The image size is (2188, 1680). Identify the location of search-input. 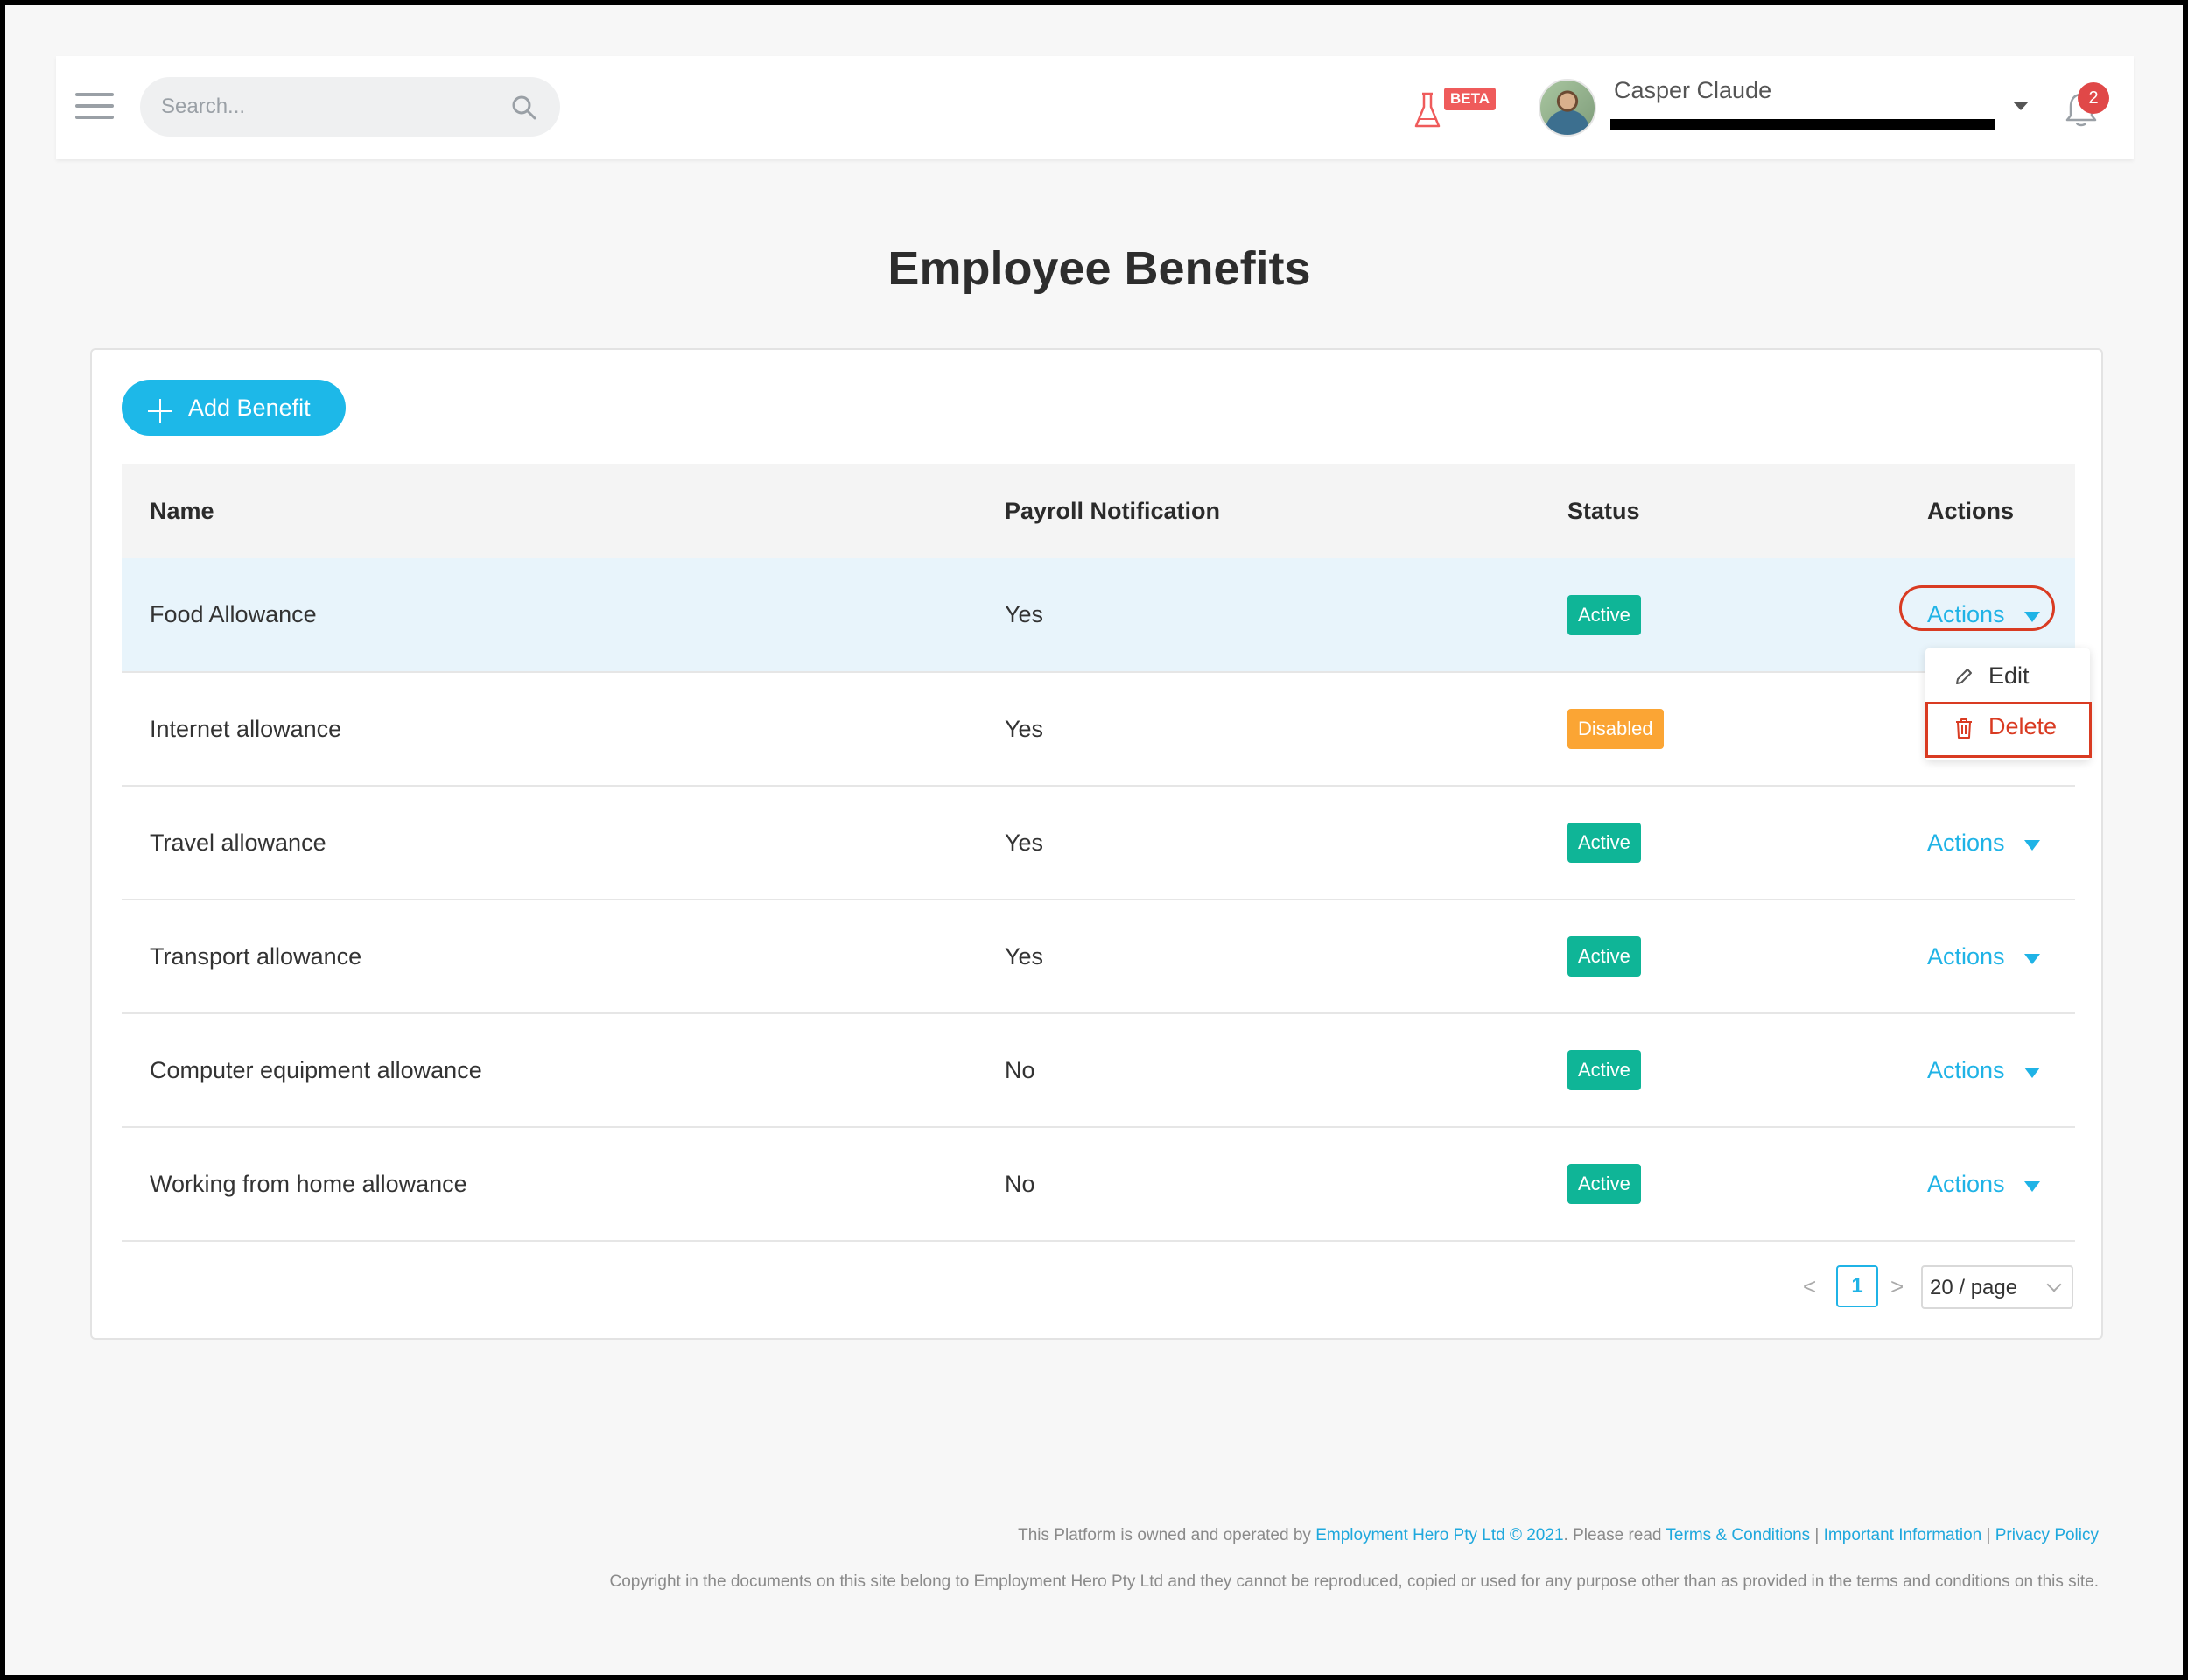
(350, 106).